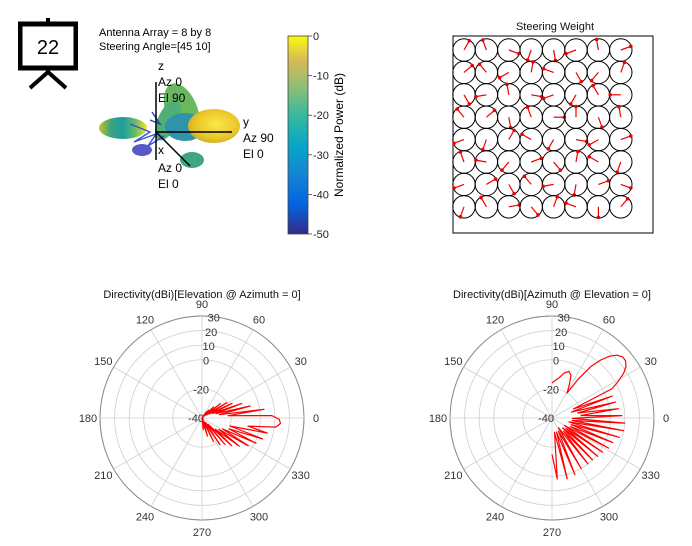 The image size is (692, 546). I want to click on polar-elevation-angle-label: 120, so click(145, 320).